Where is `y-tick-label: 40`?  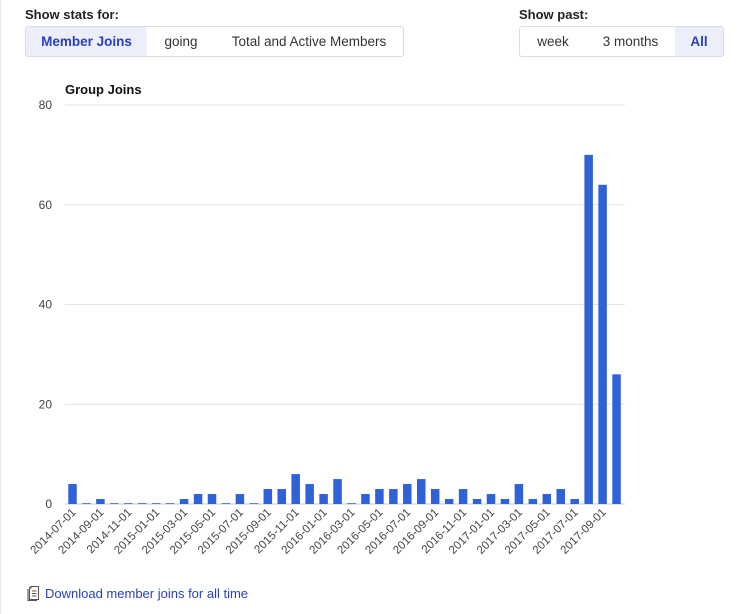 y-tick-label: 40 is located at coordinates (46, 305).